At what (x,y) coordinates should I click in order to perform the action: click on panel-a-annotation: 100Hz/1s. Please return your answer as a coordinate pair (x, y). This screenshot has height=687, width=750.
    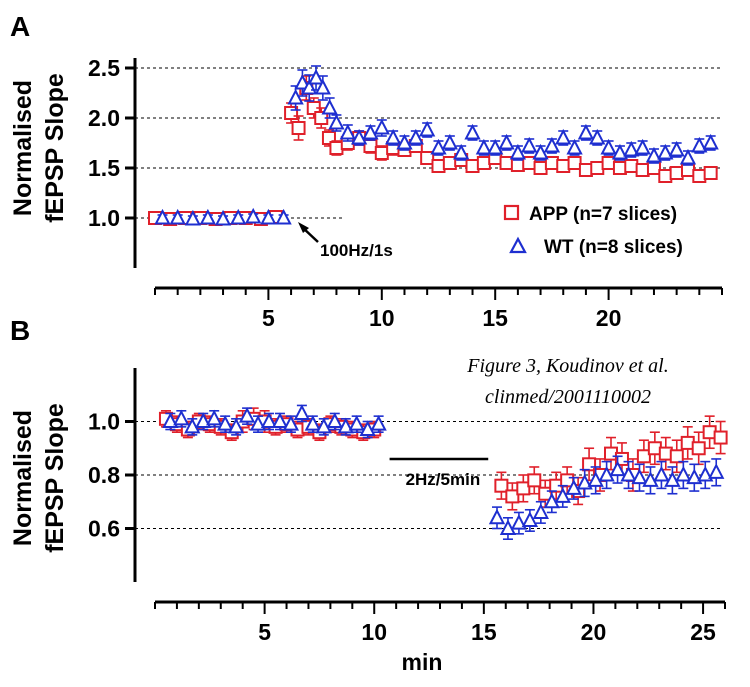
    Looking at the image, I should click on (356, 250).